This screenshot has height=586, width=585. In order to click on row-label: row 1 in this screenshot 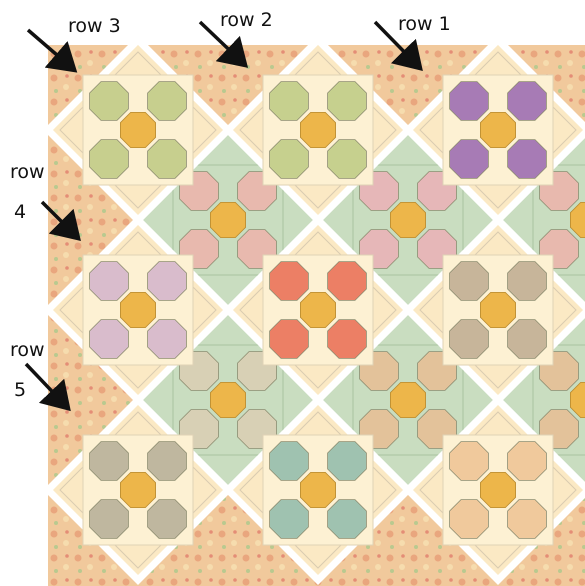, I will do `click(424, 24)`.